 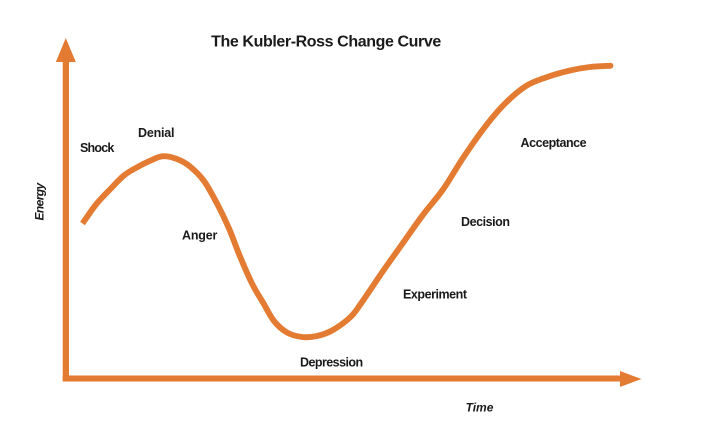 What do you see at coordinates (435, 295) in the screenshot?
I see `svg-text: Experiment` at bounding box center [435, 295].